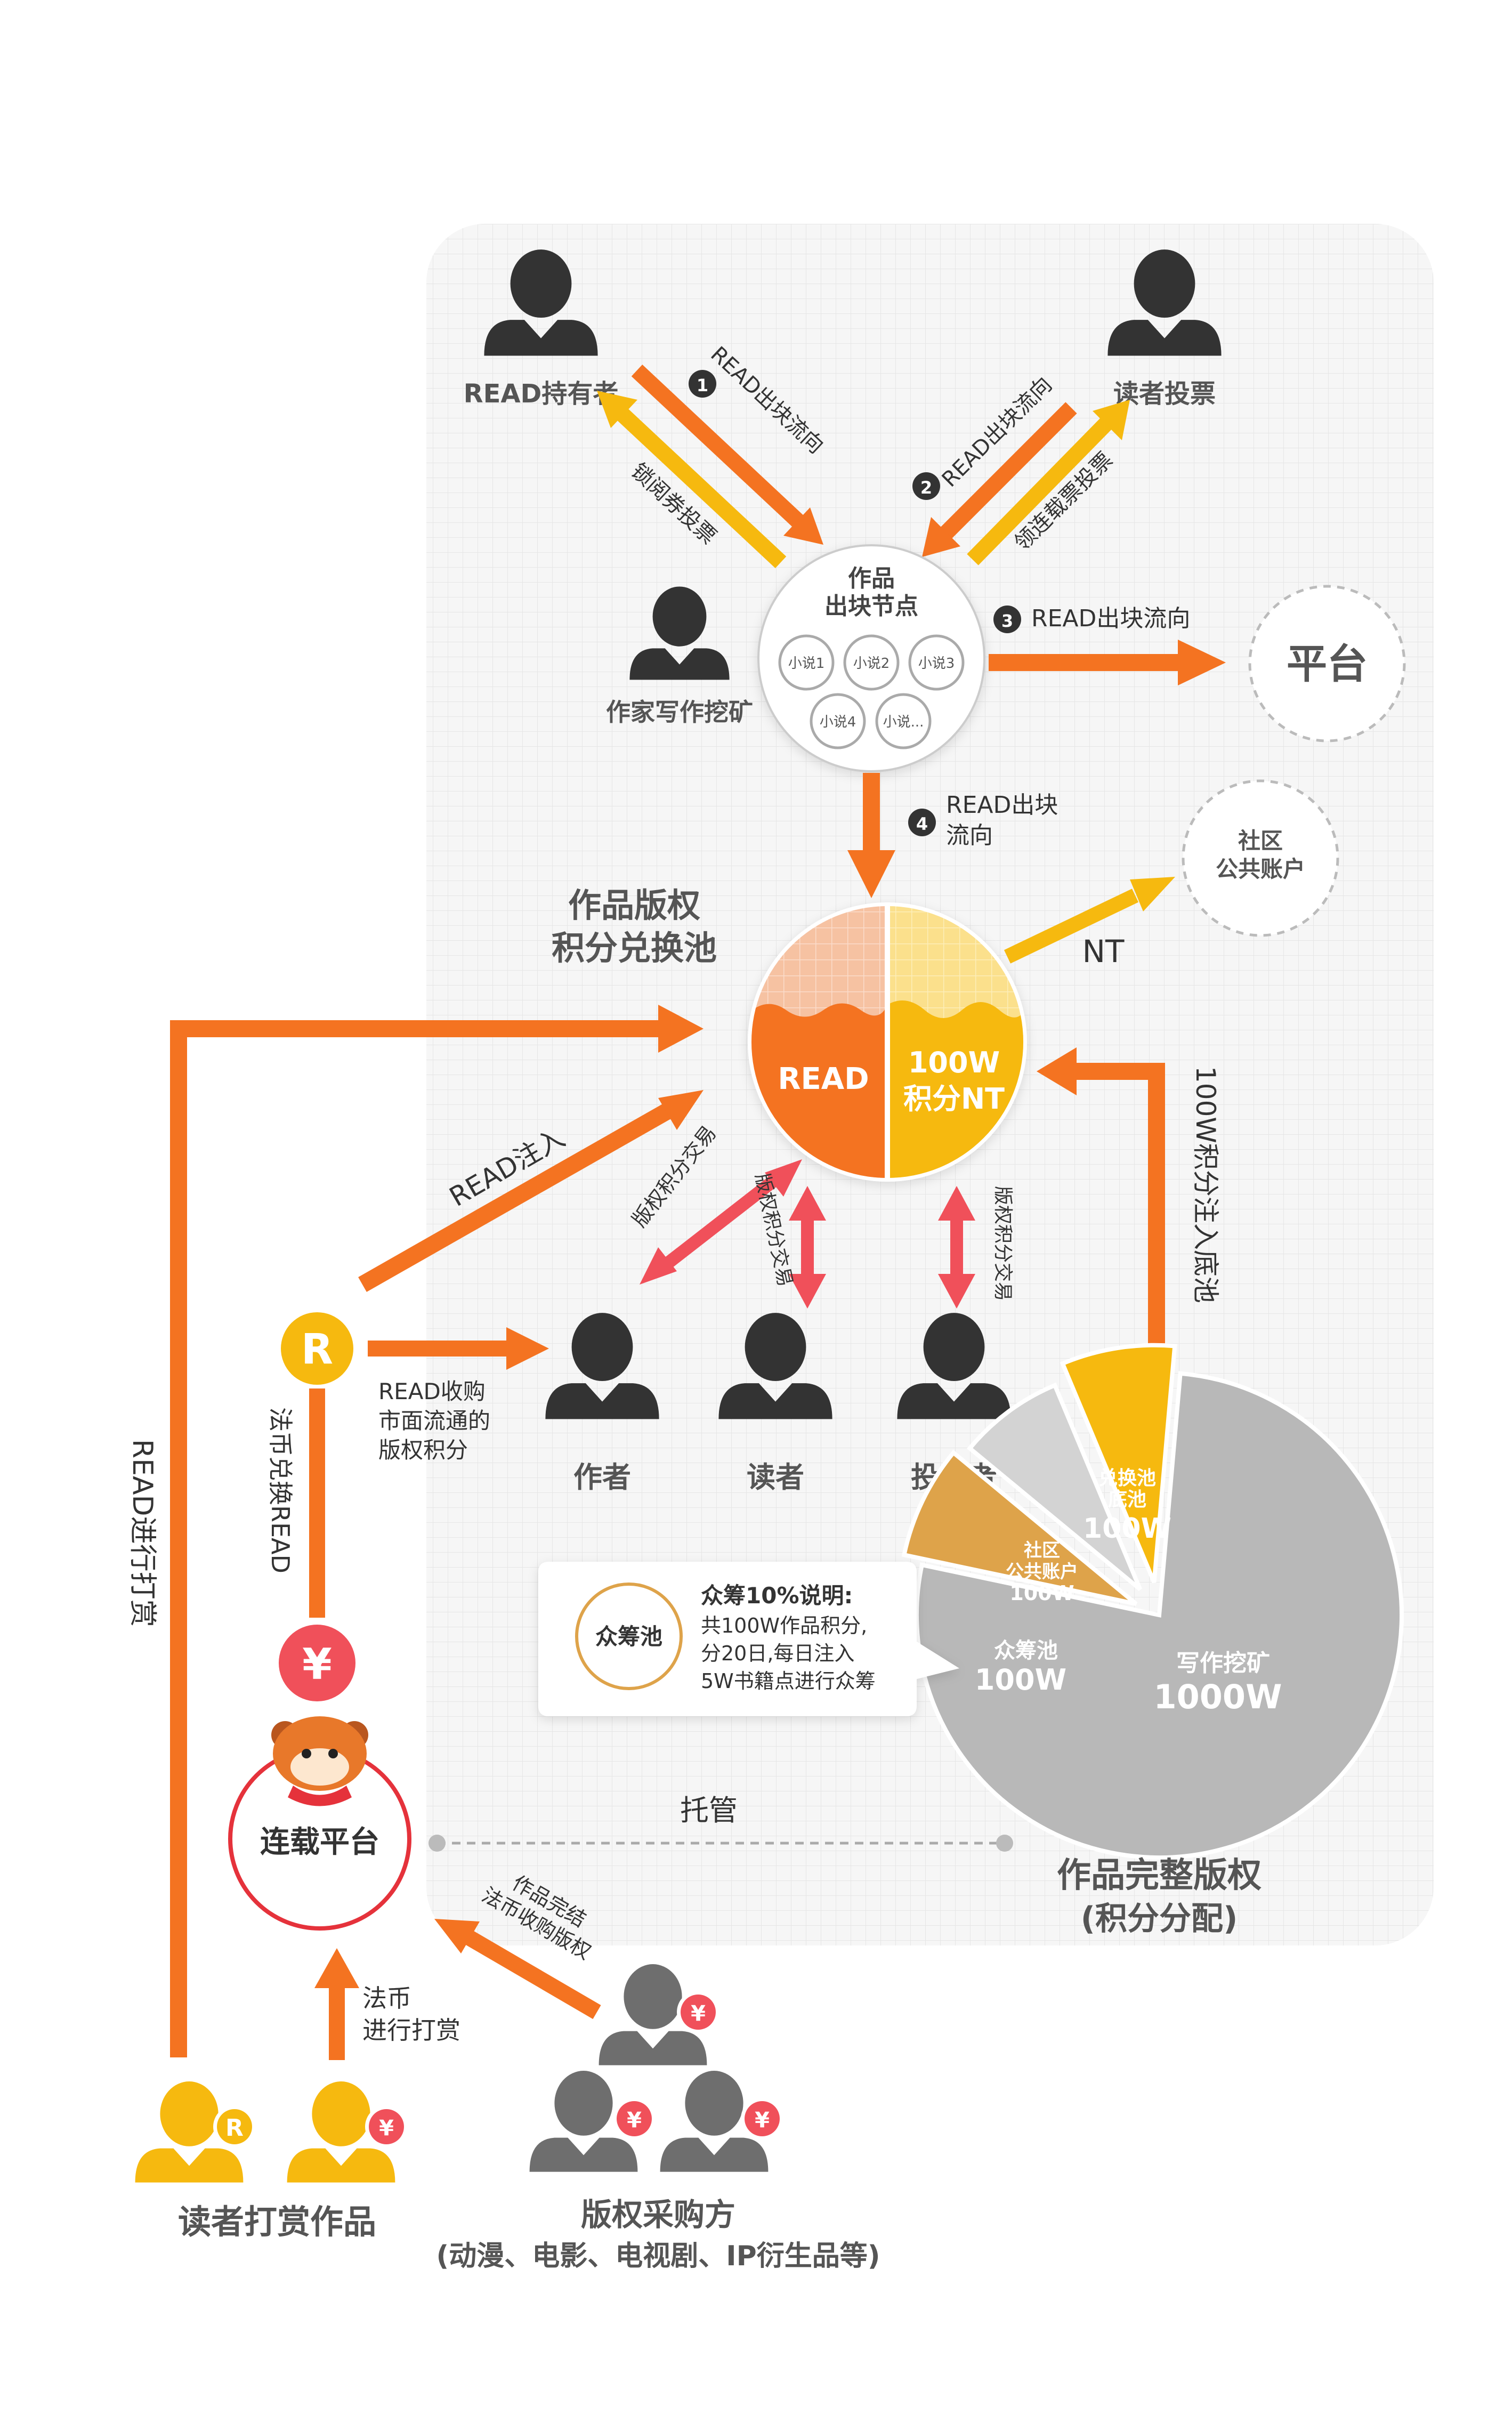 The width and height of the screenshot is (1512, 2414). I want to click on read-holder-label: READ持有者, so click(542, 394).